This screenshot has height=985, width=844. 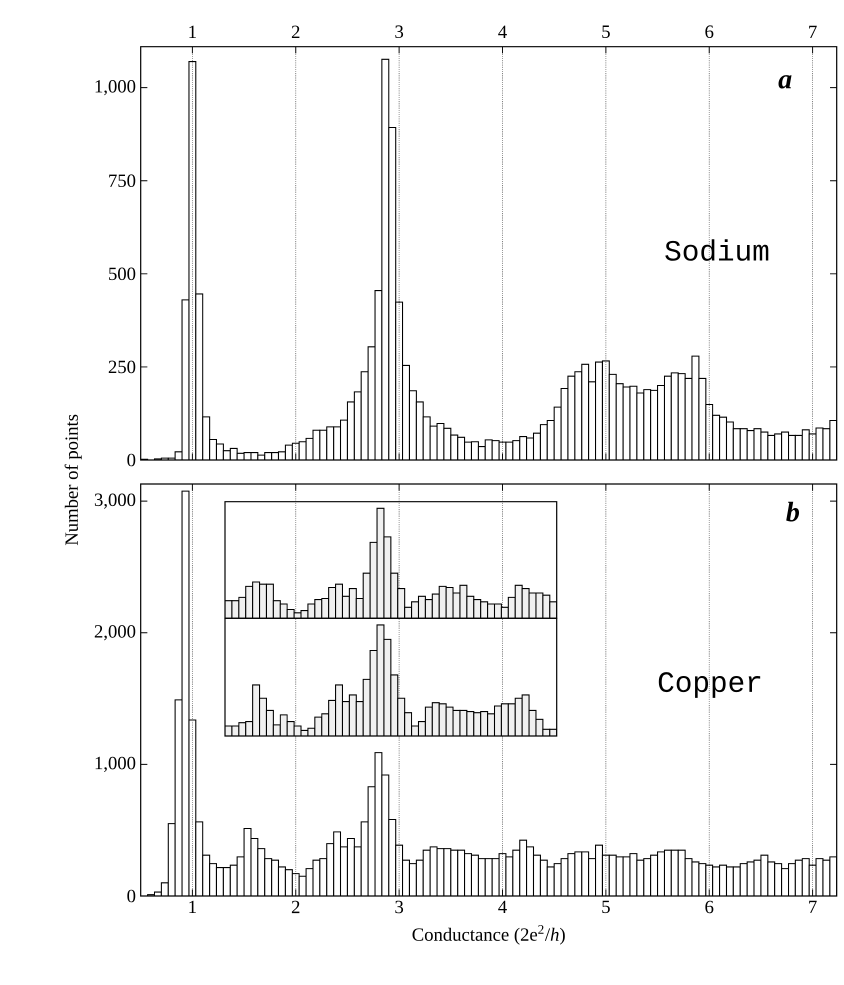 What do you see at coordinates (813, 906) in the screenshot?
I see `x-tick-label: 7` at bounding box center [813, 906].